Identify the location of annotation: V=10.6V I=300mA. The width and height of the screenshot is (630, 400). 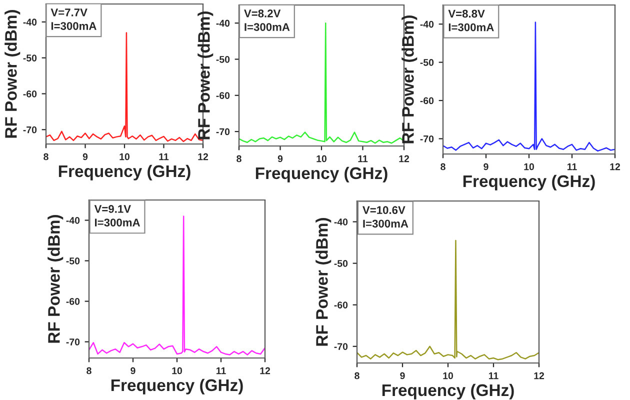
(385, 217).